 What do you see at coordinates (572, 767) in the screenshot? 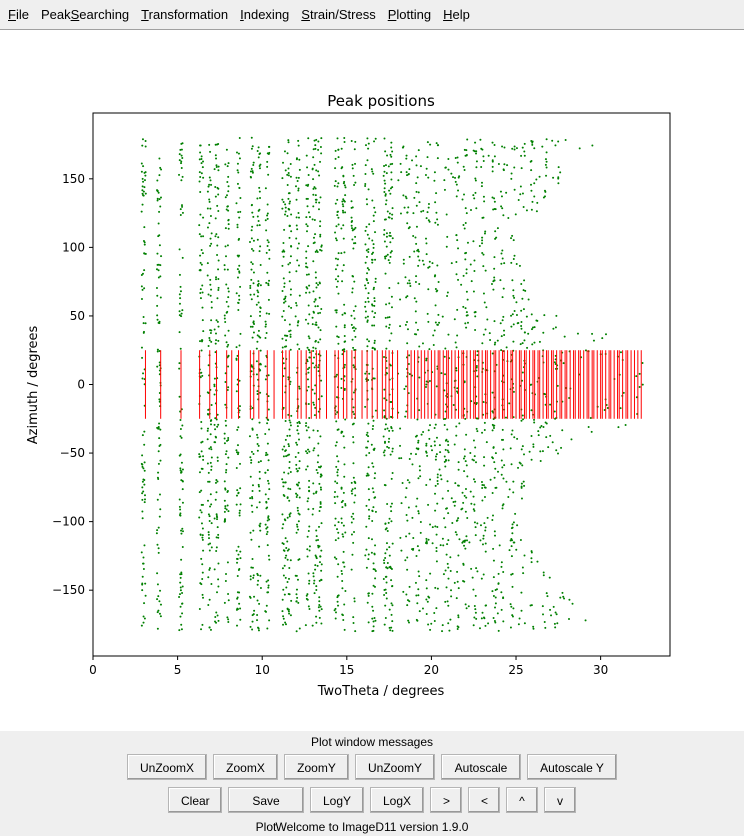
I see `autoscale-y-button: Autoscale Y` at bounding box center [572, 767].